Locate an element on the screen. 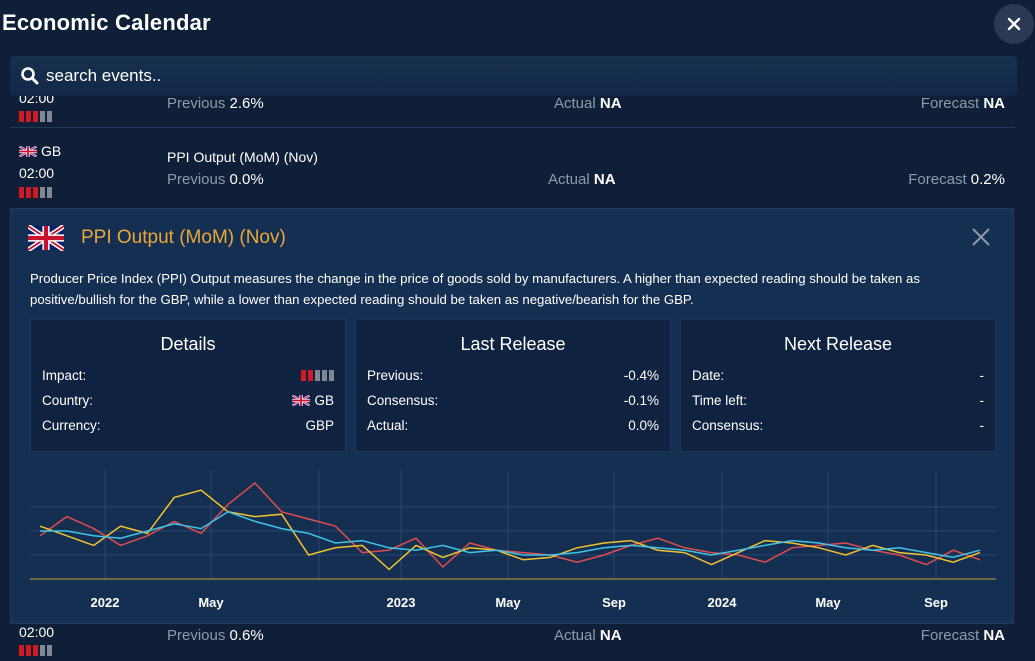 The height and width of the screenshot is (661, 1035). chart-tick-label: 2023 is located at coordinates (401, 602).